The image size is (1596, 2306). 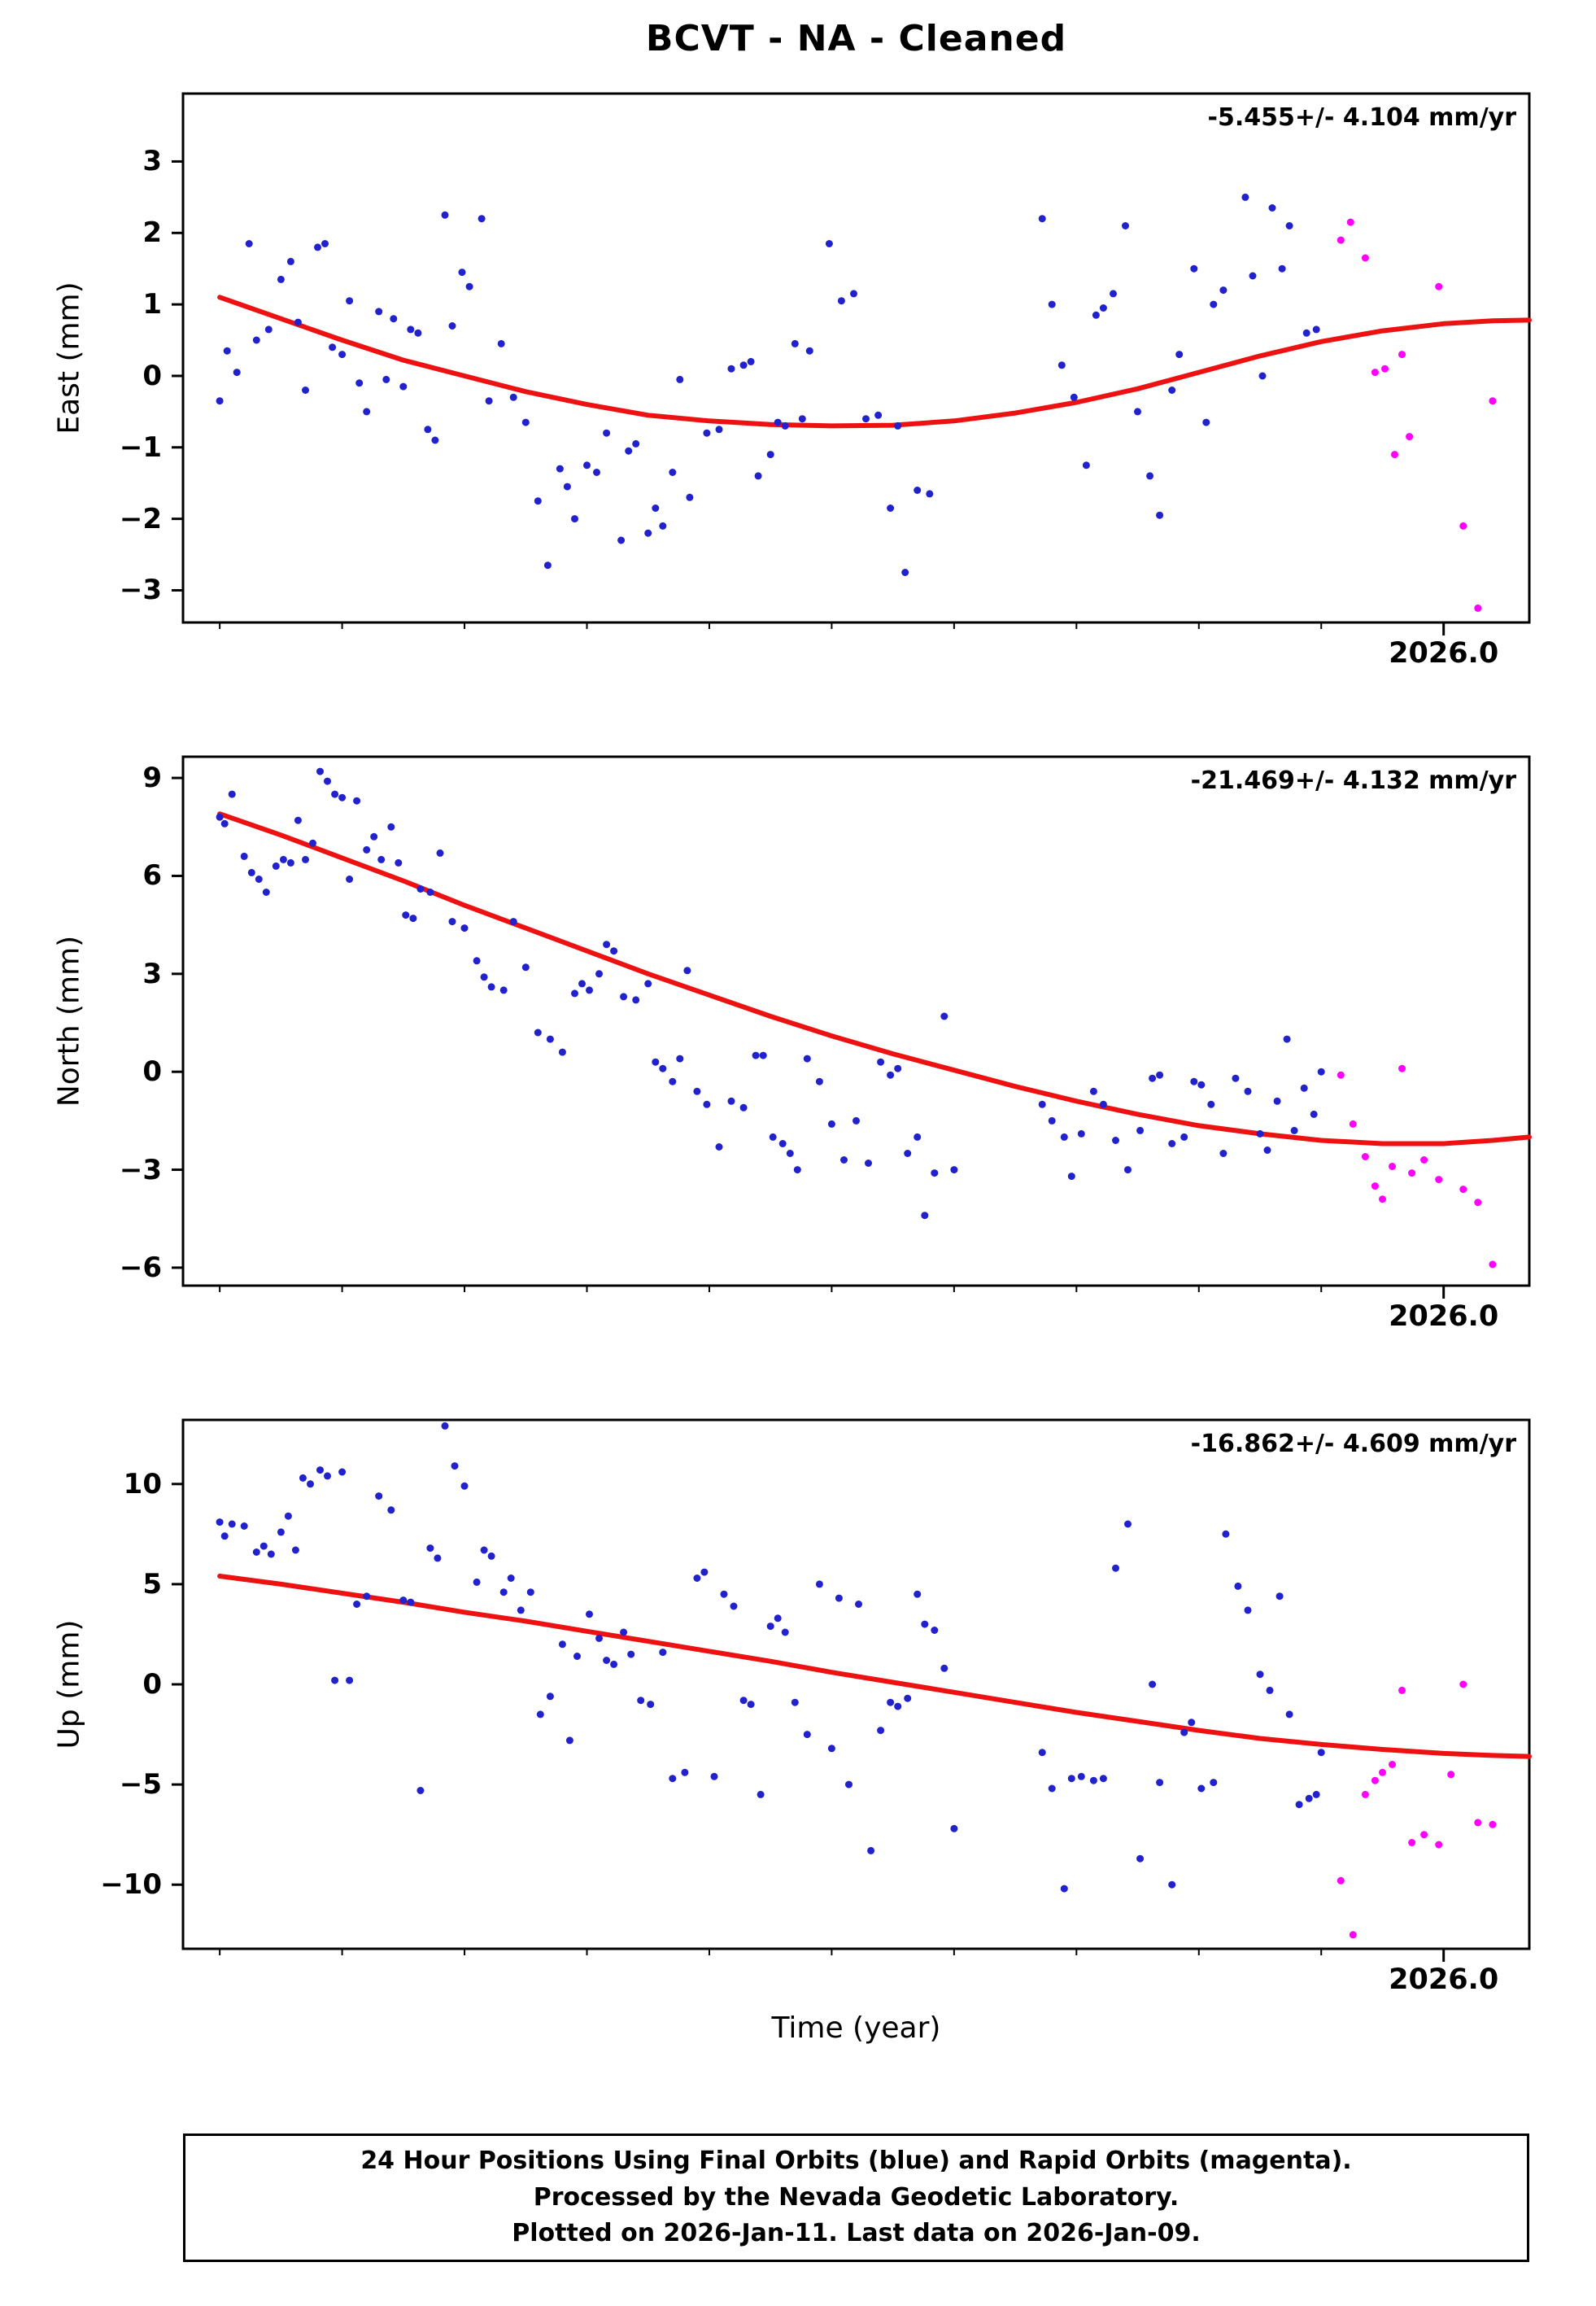 What do you see at coordinates (140, 447) in the screenshot?
I see `east-y-tick-label: −1` at bounding box center [140, 447].